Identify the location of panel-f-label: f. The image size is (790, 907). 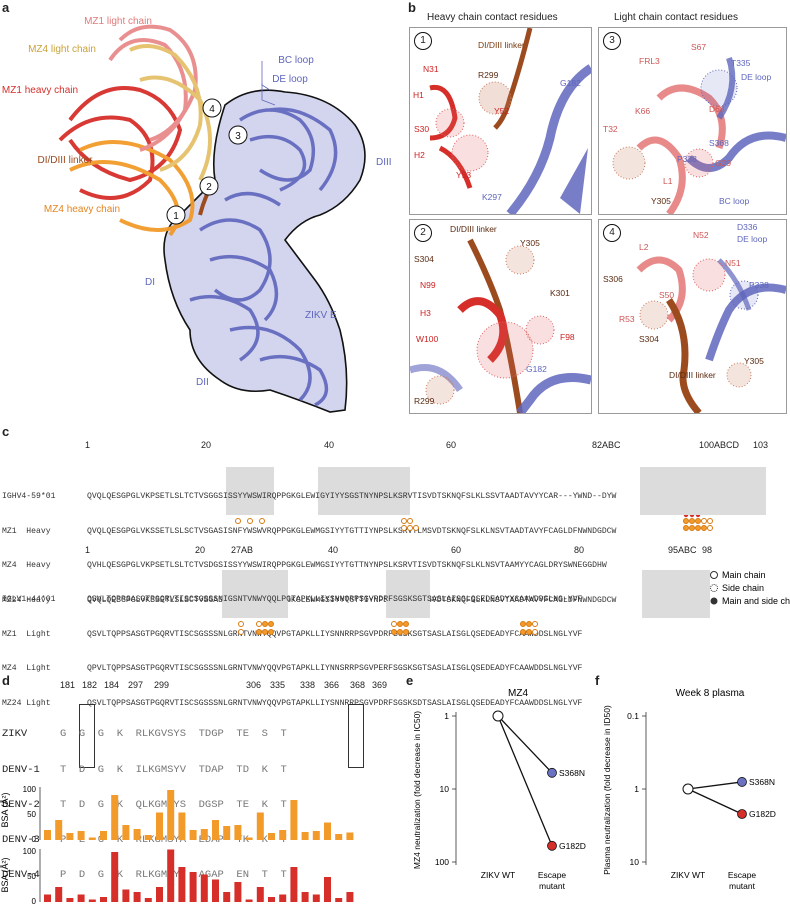
(597, 680).